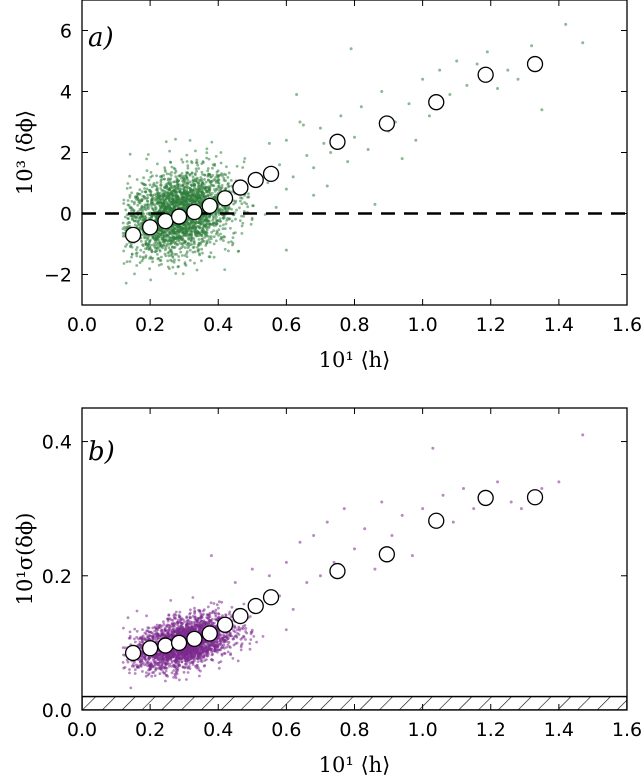 The width and height of the screenshot is (642, 779). I want to click on x-tick-label: 0.4, so click(218, 325).